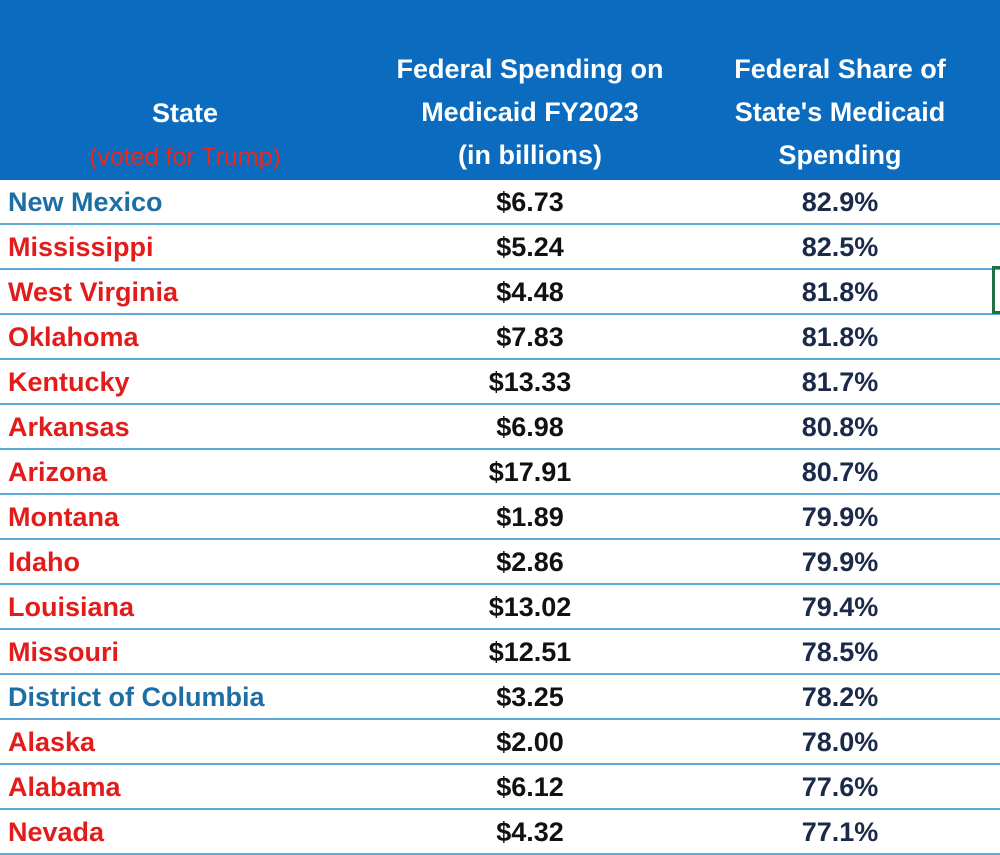  I want to click on spending-value-cell: $4.32, so click(530, 832).